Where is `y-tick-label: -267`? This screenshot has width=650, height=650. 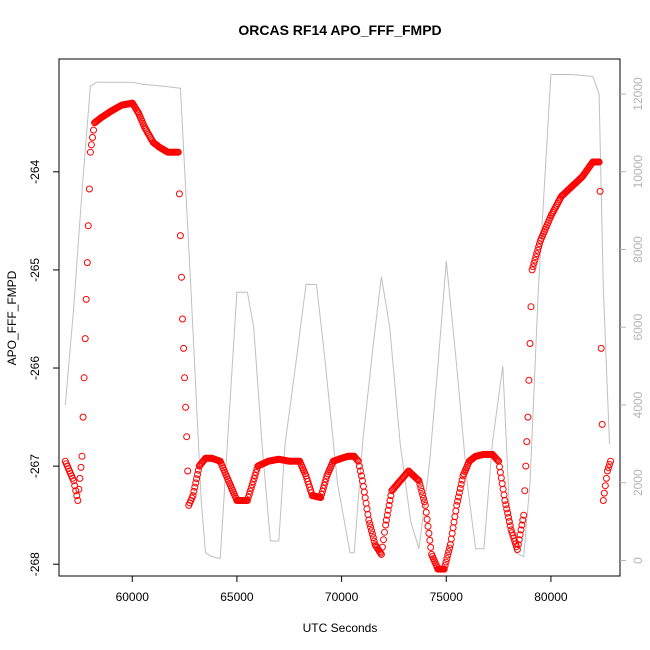 y-tick-label: -267 is located at coordinates (35, 466).